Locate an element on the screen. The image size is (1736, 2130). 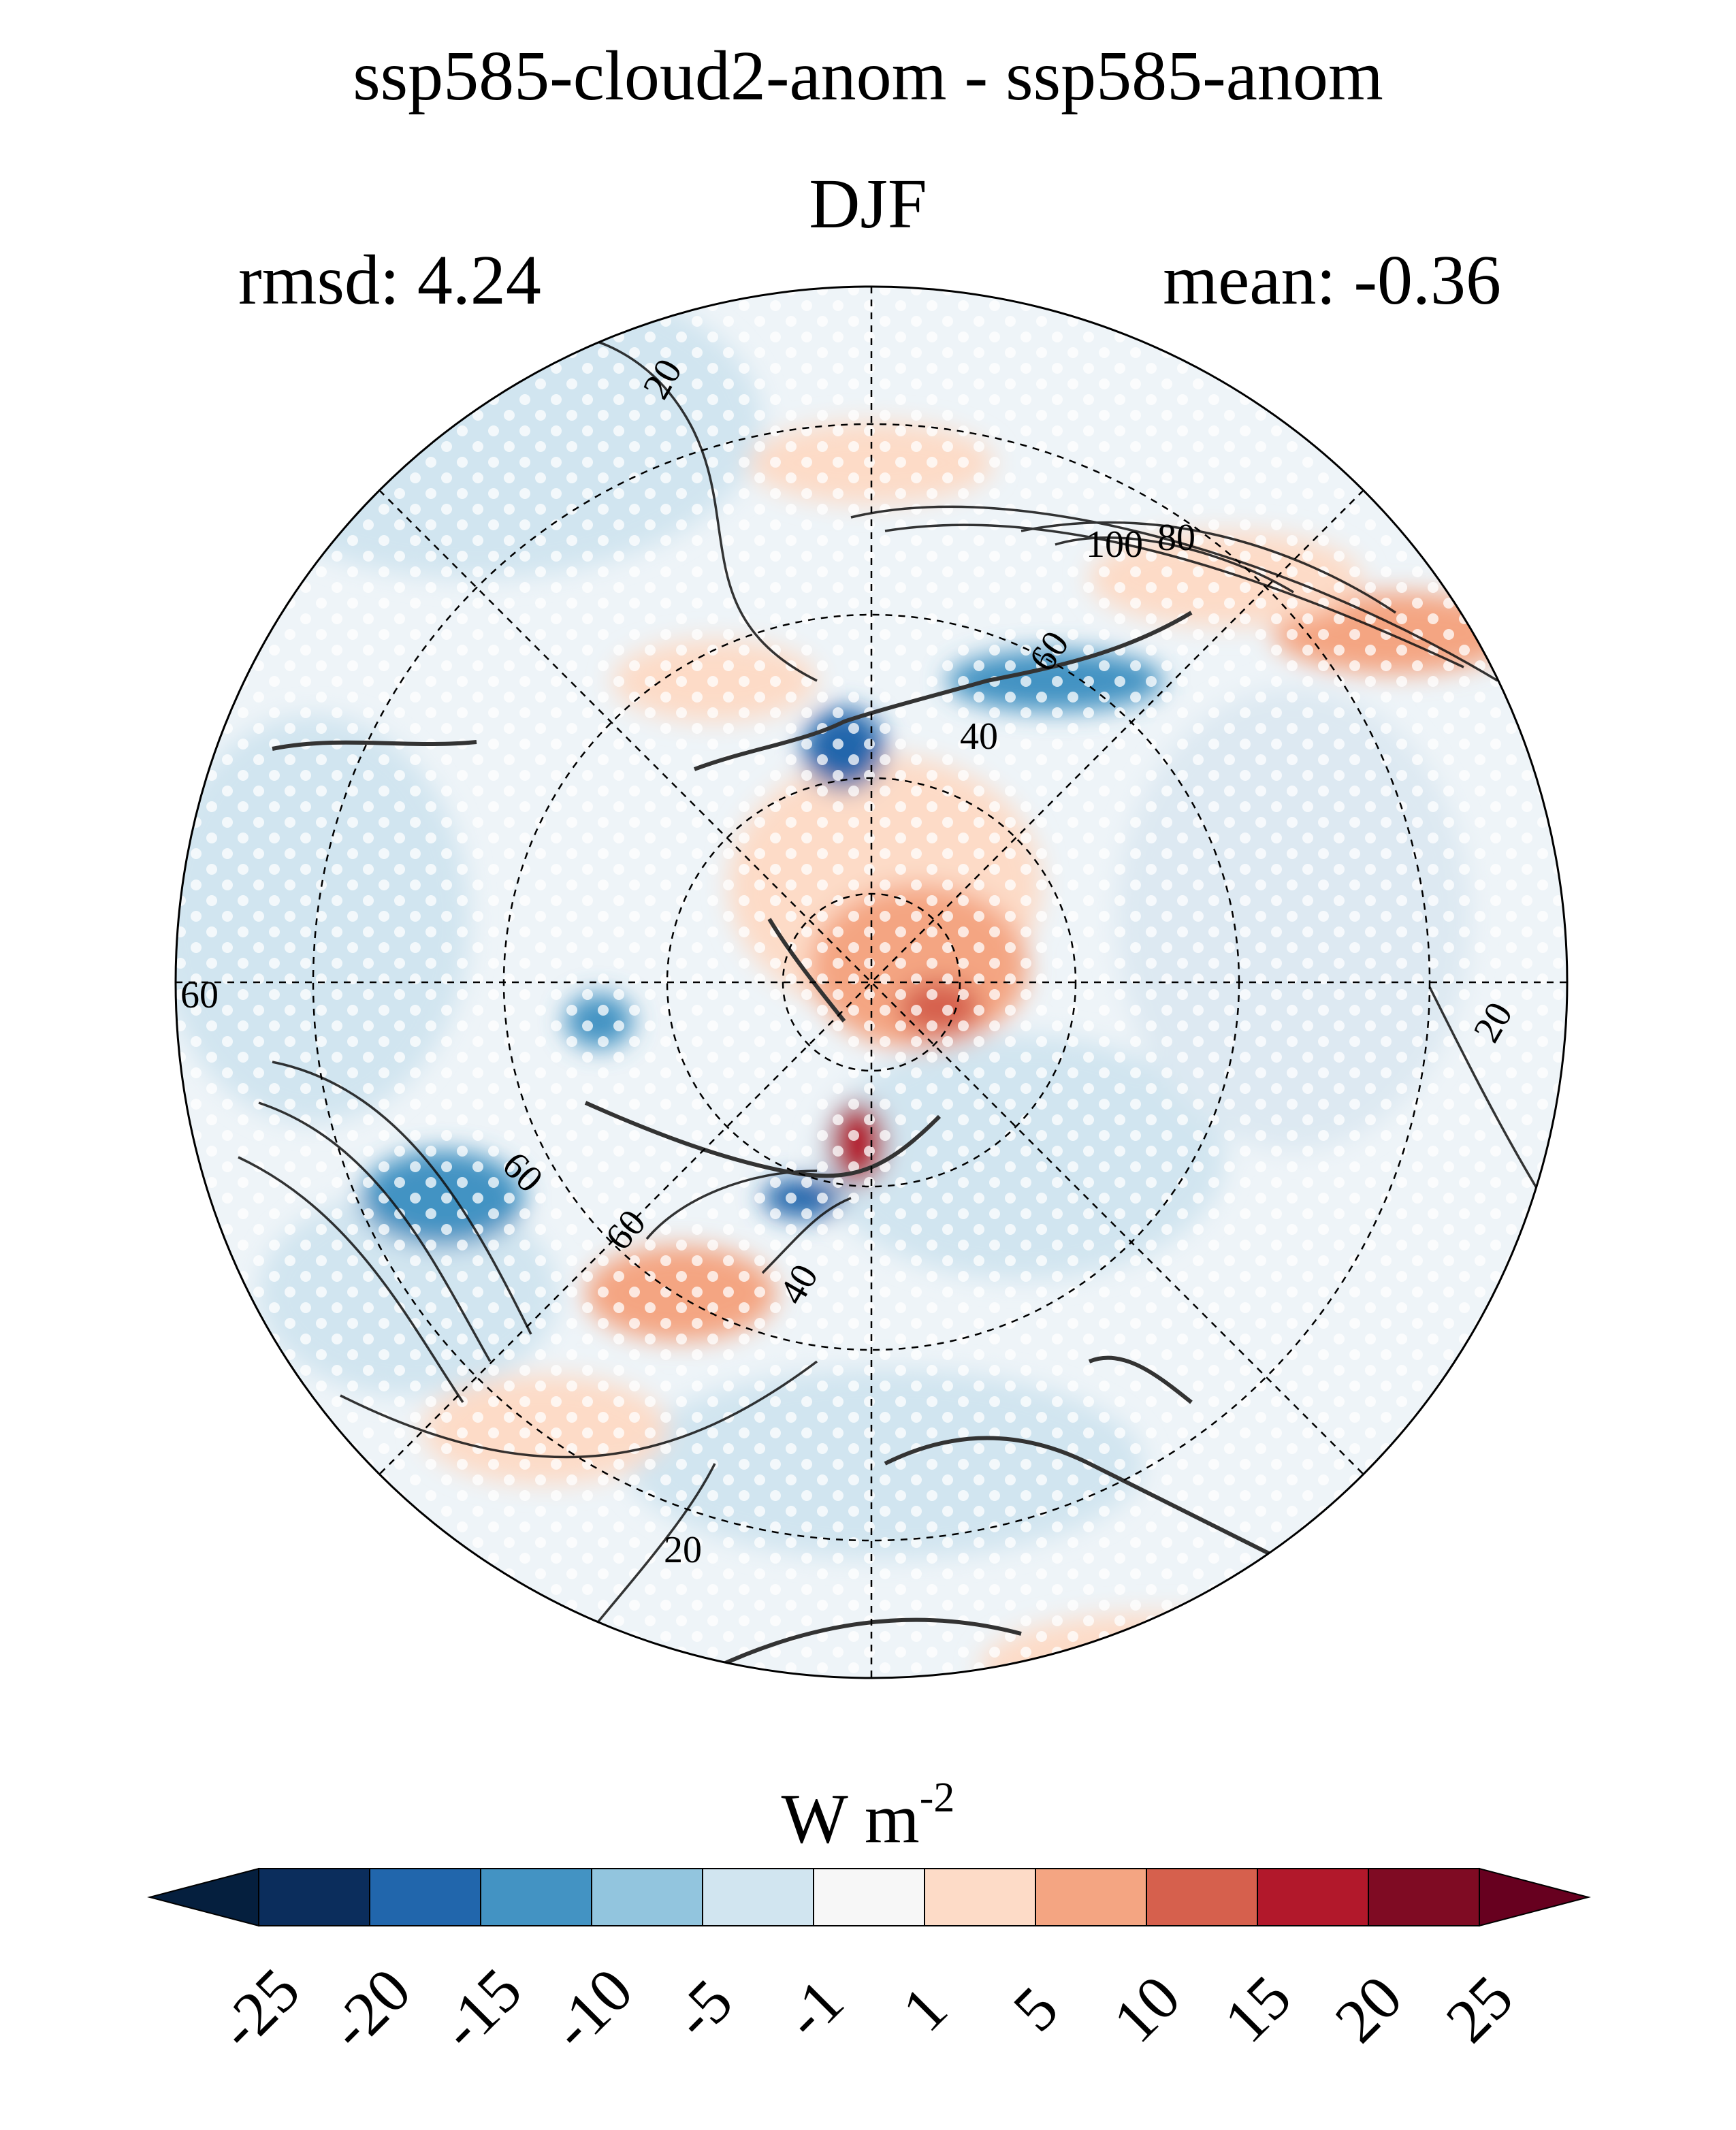
season-label: DJF is located at coordinates (868, 204).